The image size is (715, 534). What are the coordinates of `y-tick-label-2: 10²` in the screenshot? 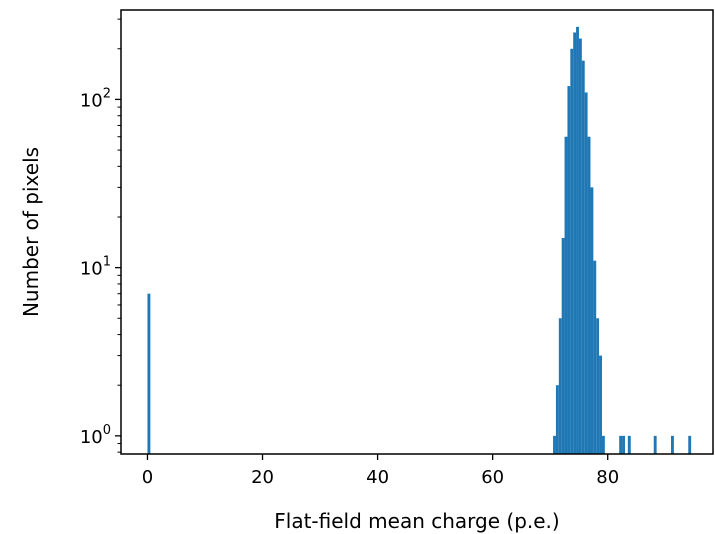 It's located at (95, 98).